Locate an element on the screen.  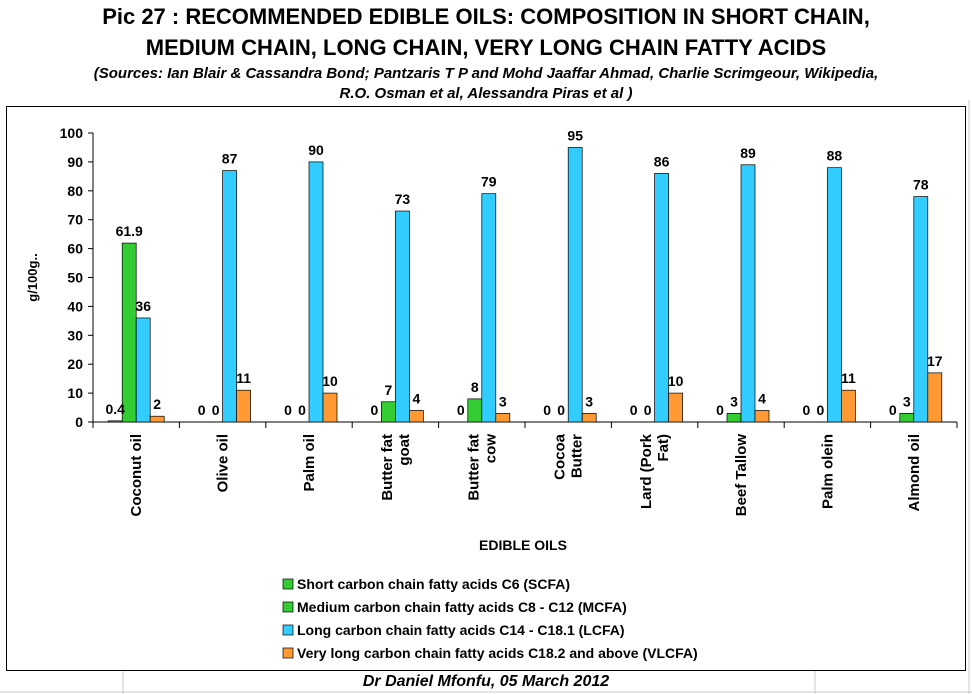
y-tick-label: 20 is located at coordinates (75, 364).